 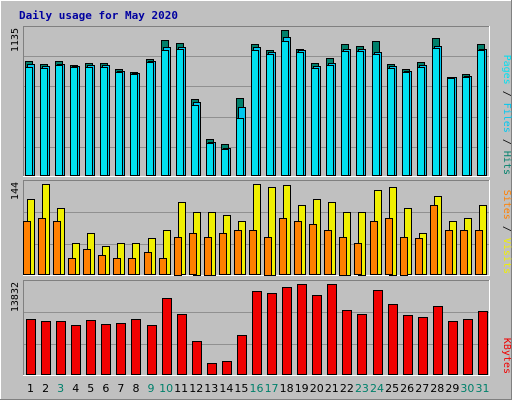 I want to click on day-label: 28, so click(x=437, y=388).